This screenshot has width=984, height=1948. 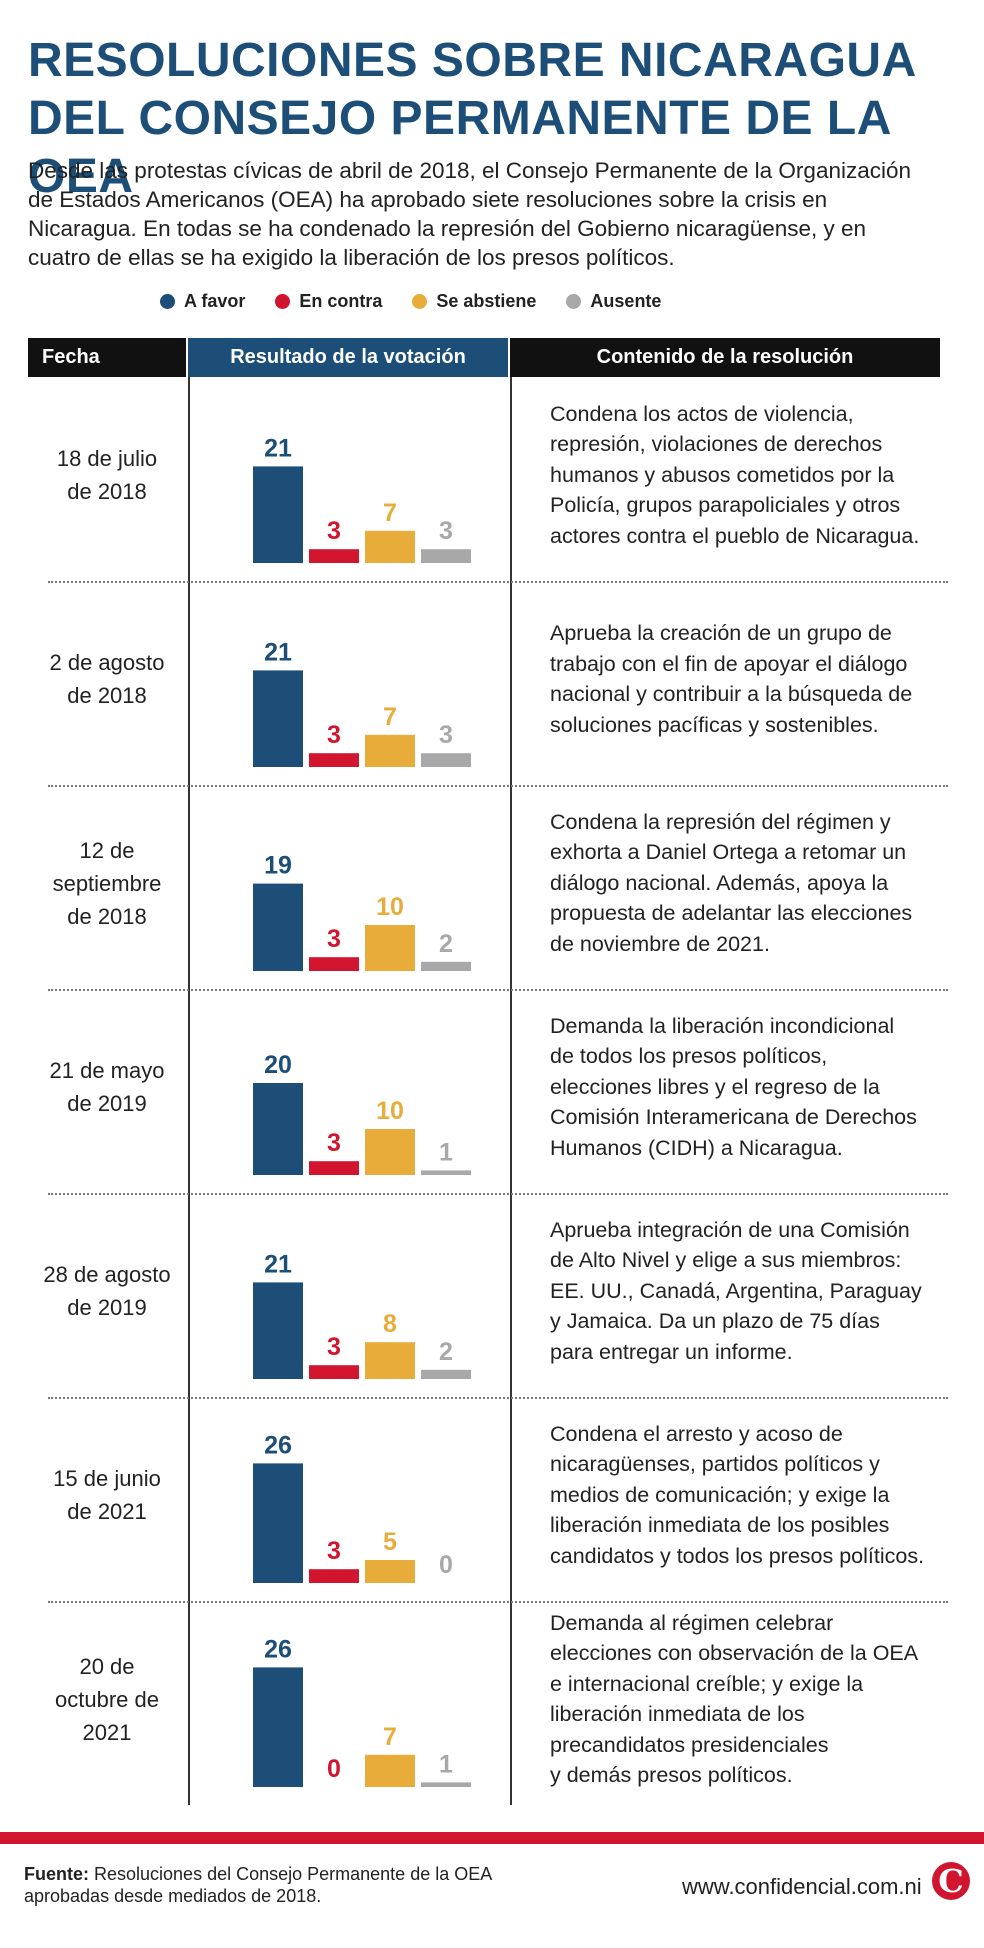 What do you see at coordinates (696, 1433) in the screenshot?
I see `content-line: Condena el arresto y acoso de` at bounding box center [696, 1433].